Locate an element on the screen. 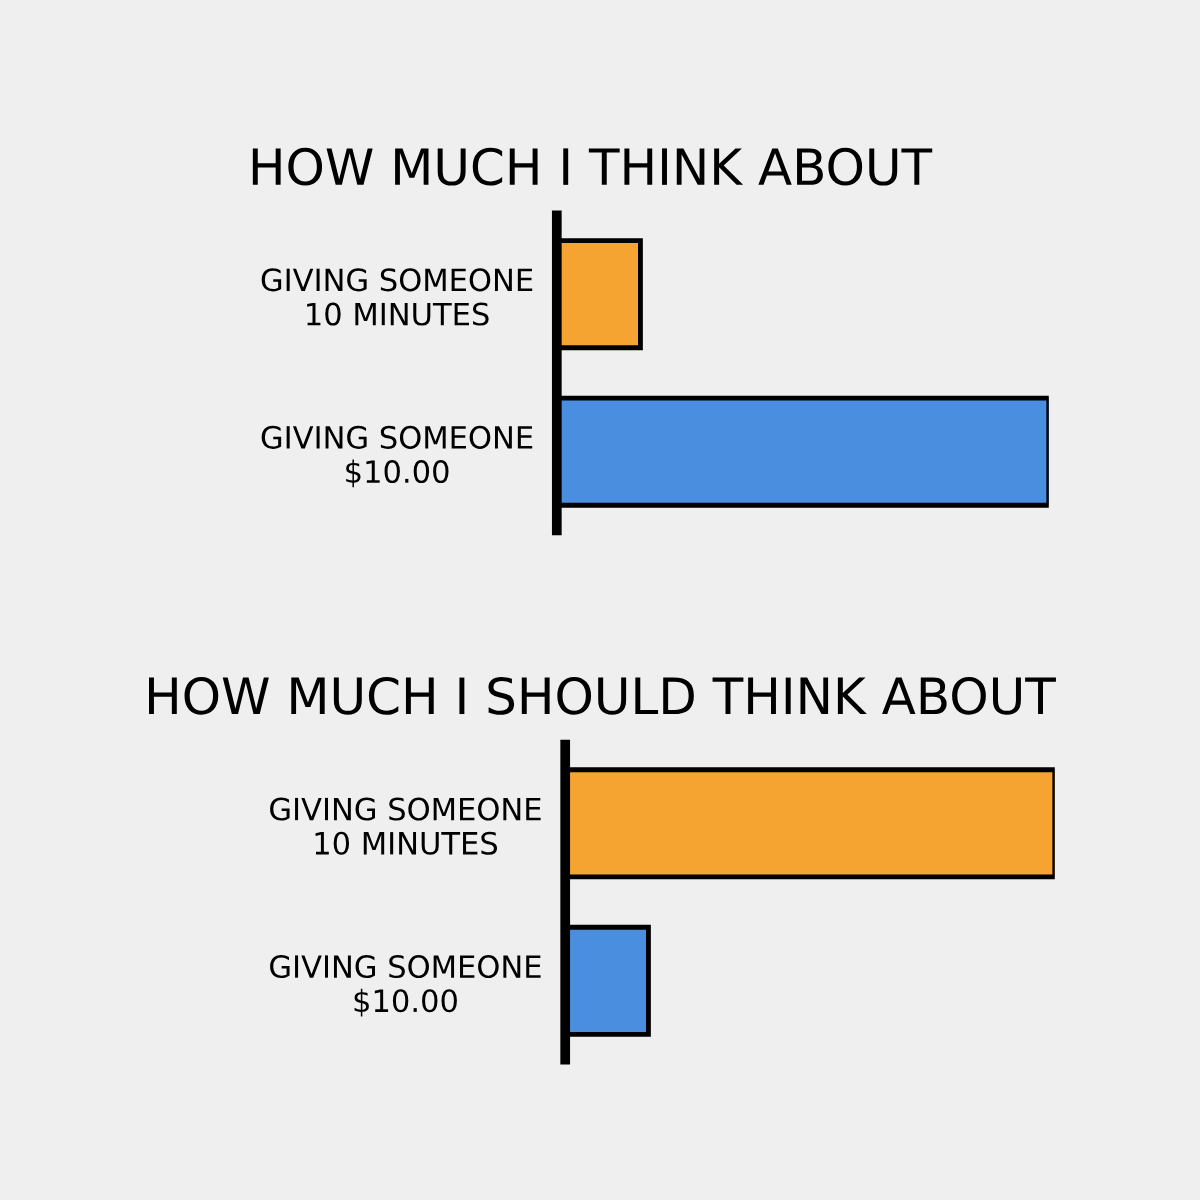 This screenshot has width=1200, height=1200. chart-title: HOW MUCH I THINK ABOUT is located at coordinates (592, 166).